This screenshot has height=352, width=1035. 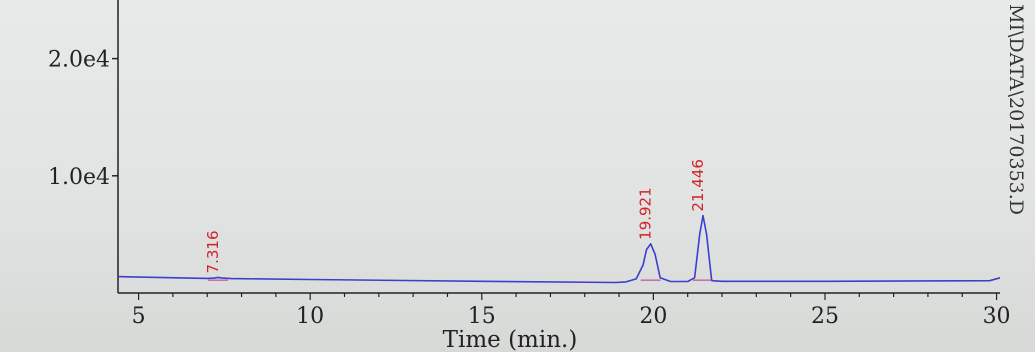 What do you see at coordinates (213, 251) in the screenshot?
I see `peak-retention-time-label: 7.316` at bounding box center [213, 251].